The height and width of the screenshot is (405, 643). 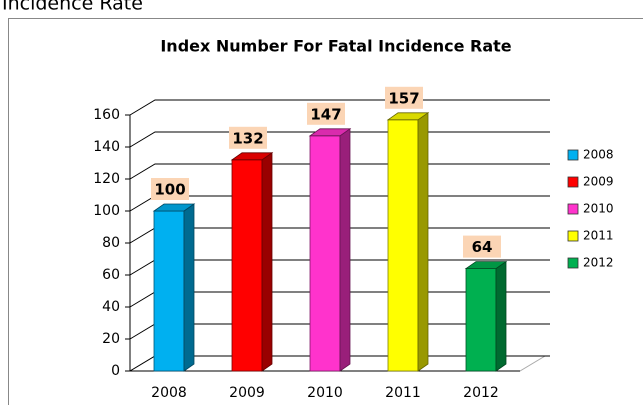 What do you see at coordinates (106, 115) in the screenshot?
I see `y-tick-label: 160` at bounding box center [106, 115].